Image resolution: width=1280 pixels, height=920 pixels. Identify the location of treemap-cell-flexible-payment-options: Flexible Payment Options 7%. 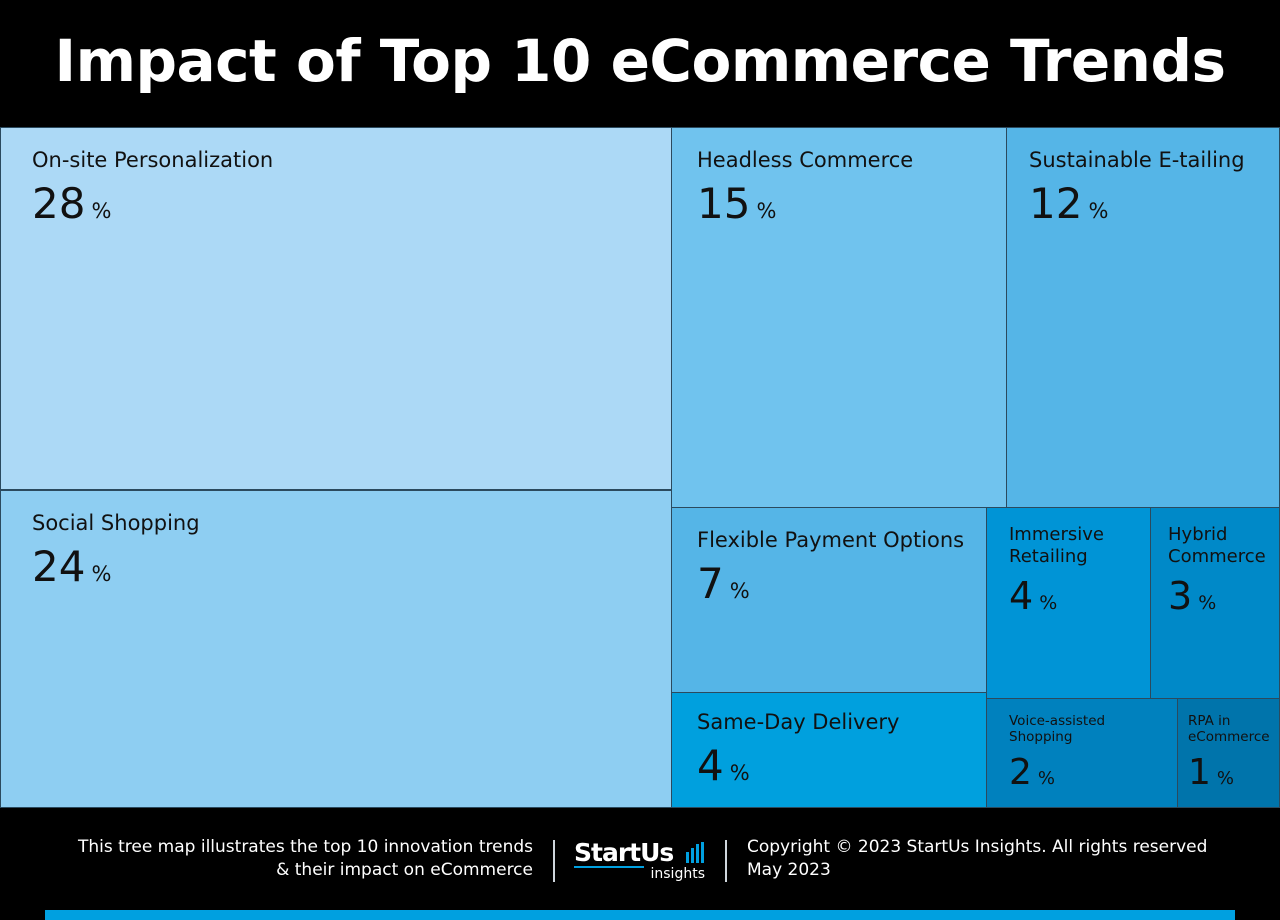
(829, 600).